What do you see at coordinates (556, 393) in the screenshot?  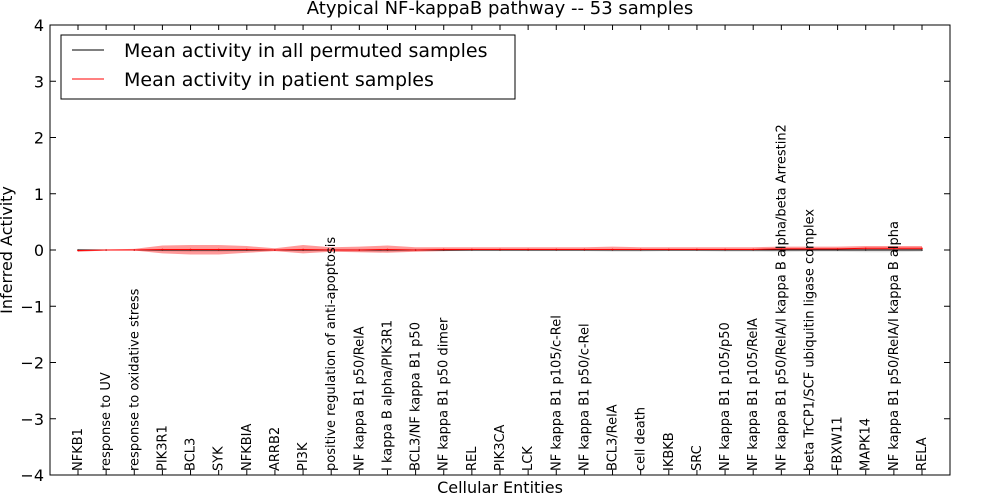 I see `x-tick-label: NF kappa B1 p105/c-Rel` at bounding box center [556, 393].